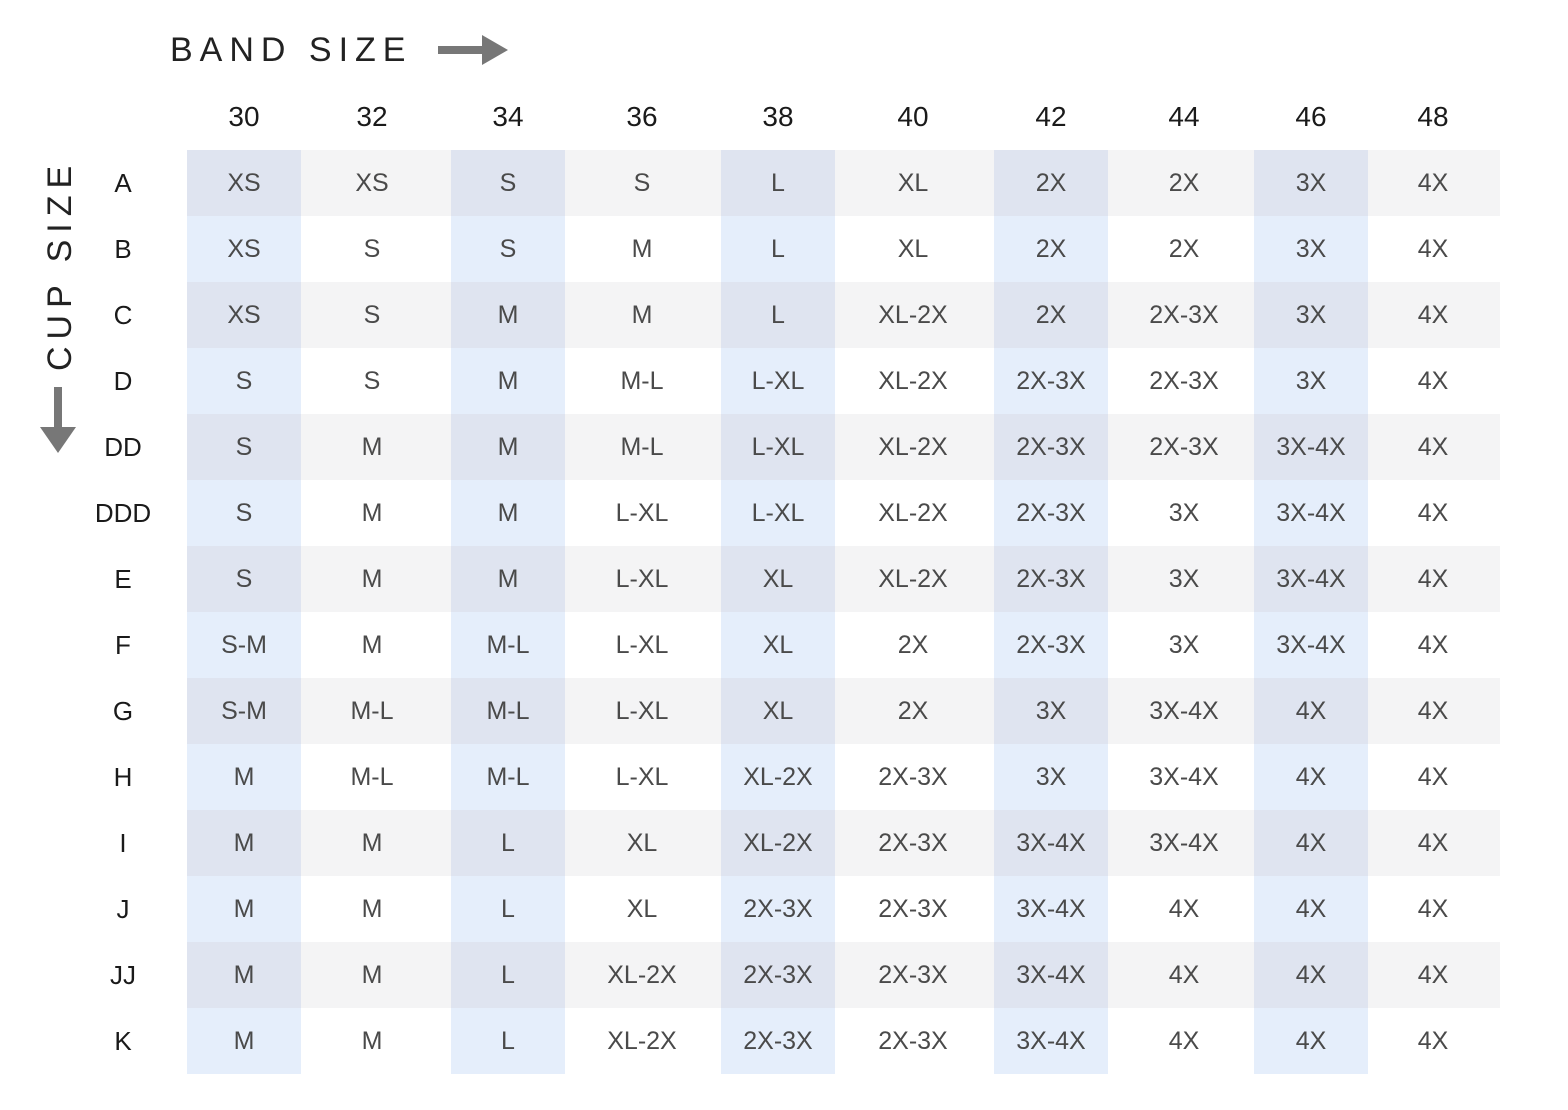 The image size is (1568, 1110). I want to click on size-cell: M-L, so click(508, 777).